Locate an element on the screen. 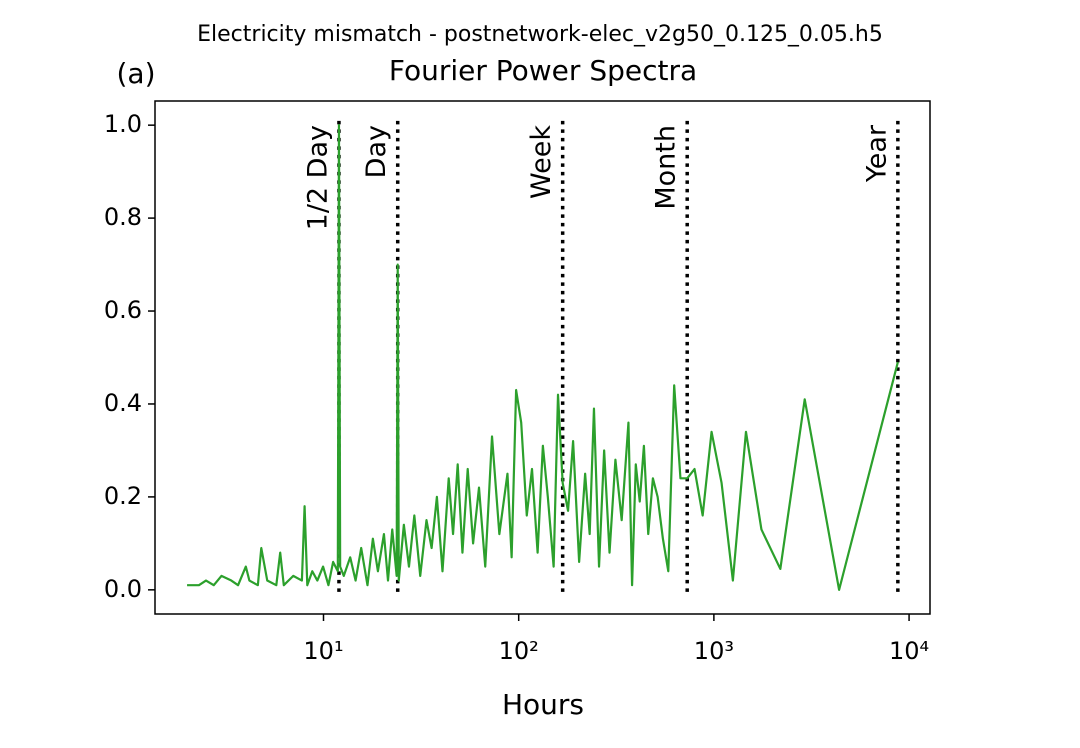 Image resolution: width=1080 pixels, height=748 pixels. x-tick-label: 10³ is located at coordinates (714, 651).